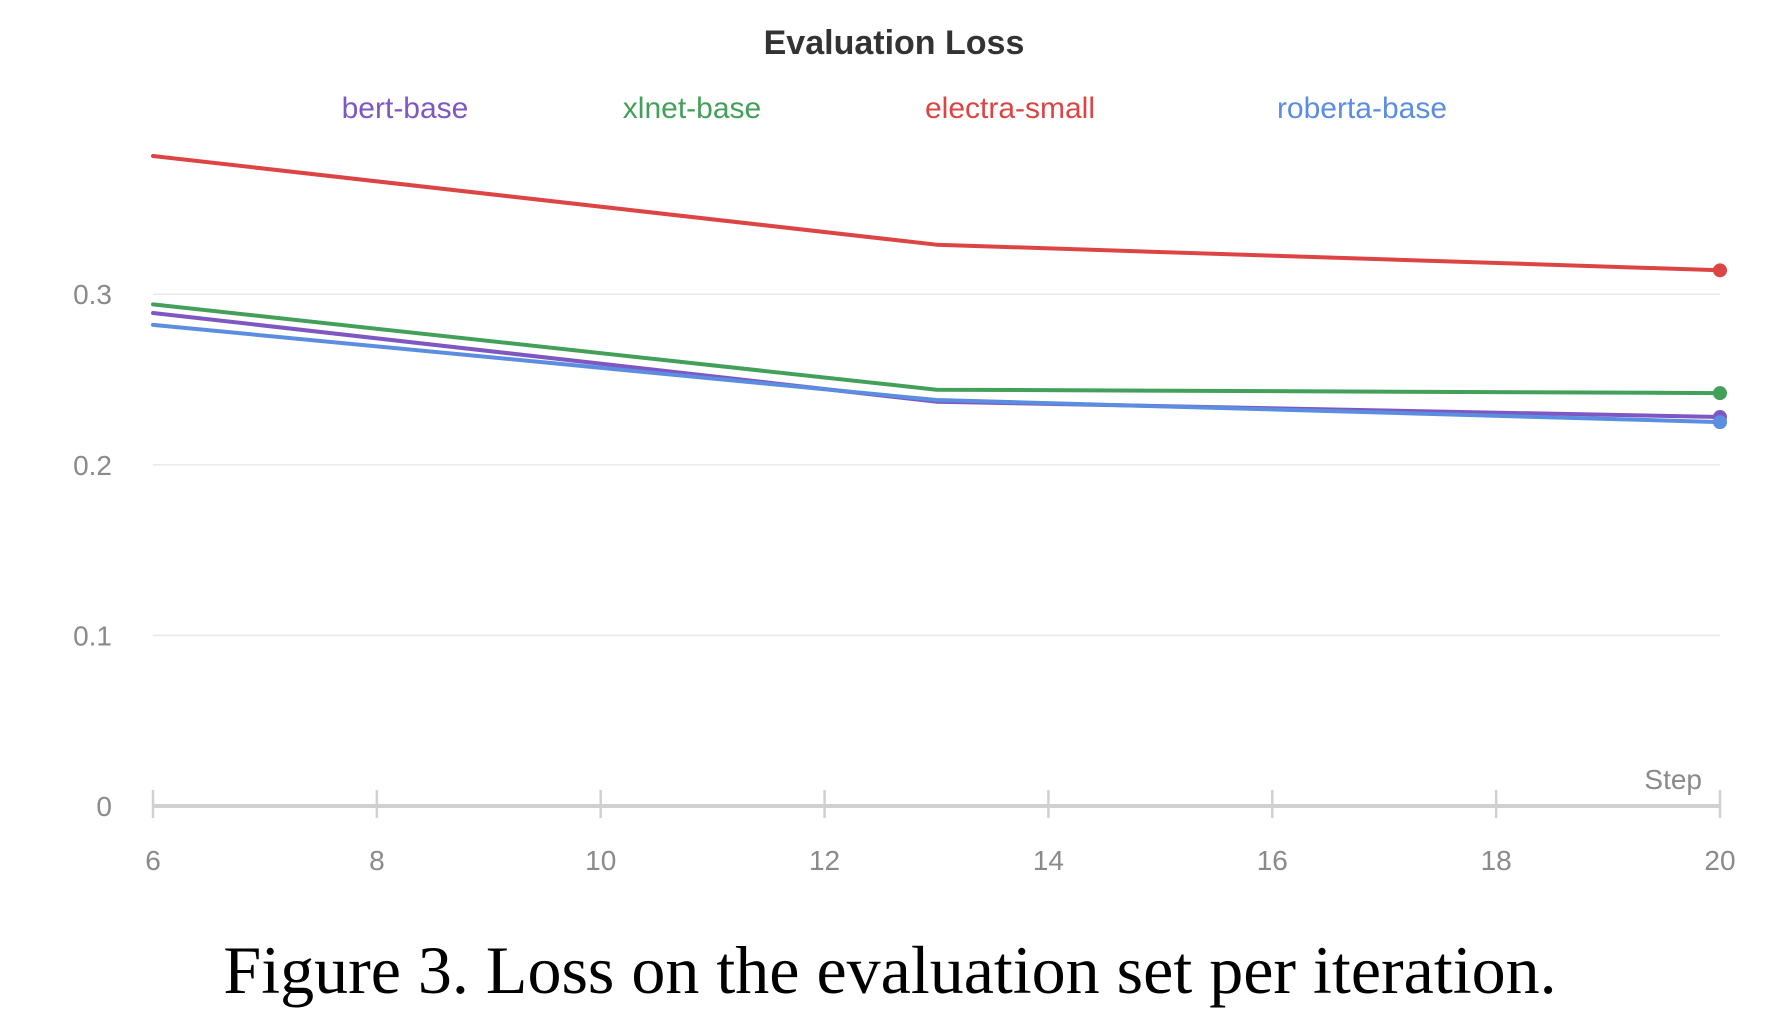 The width and height of the screenshot is (1780, 1016). Describe the element at coordinates (92, 465) in the screenshot. I see `y-tick-label: 0.2` at that location.